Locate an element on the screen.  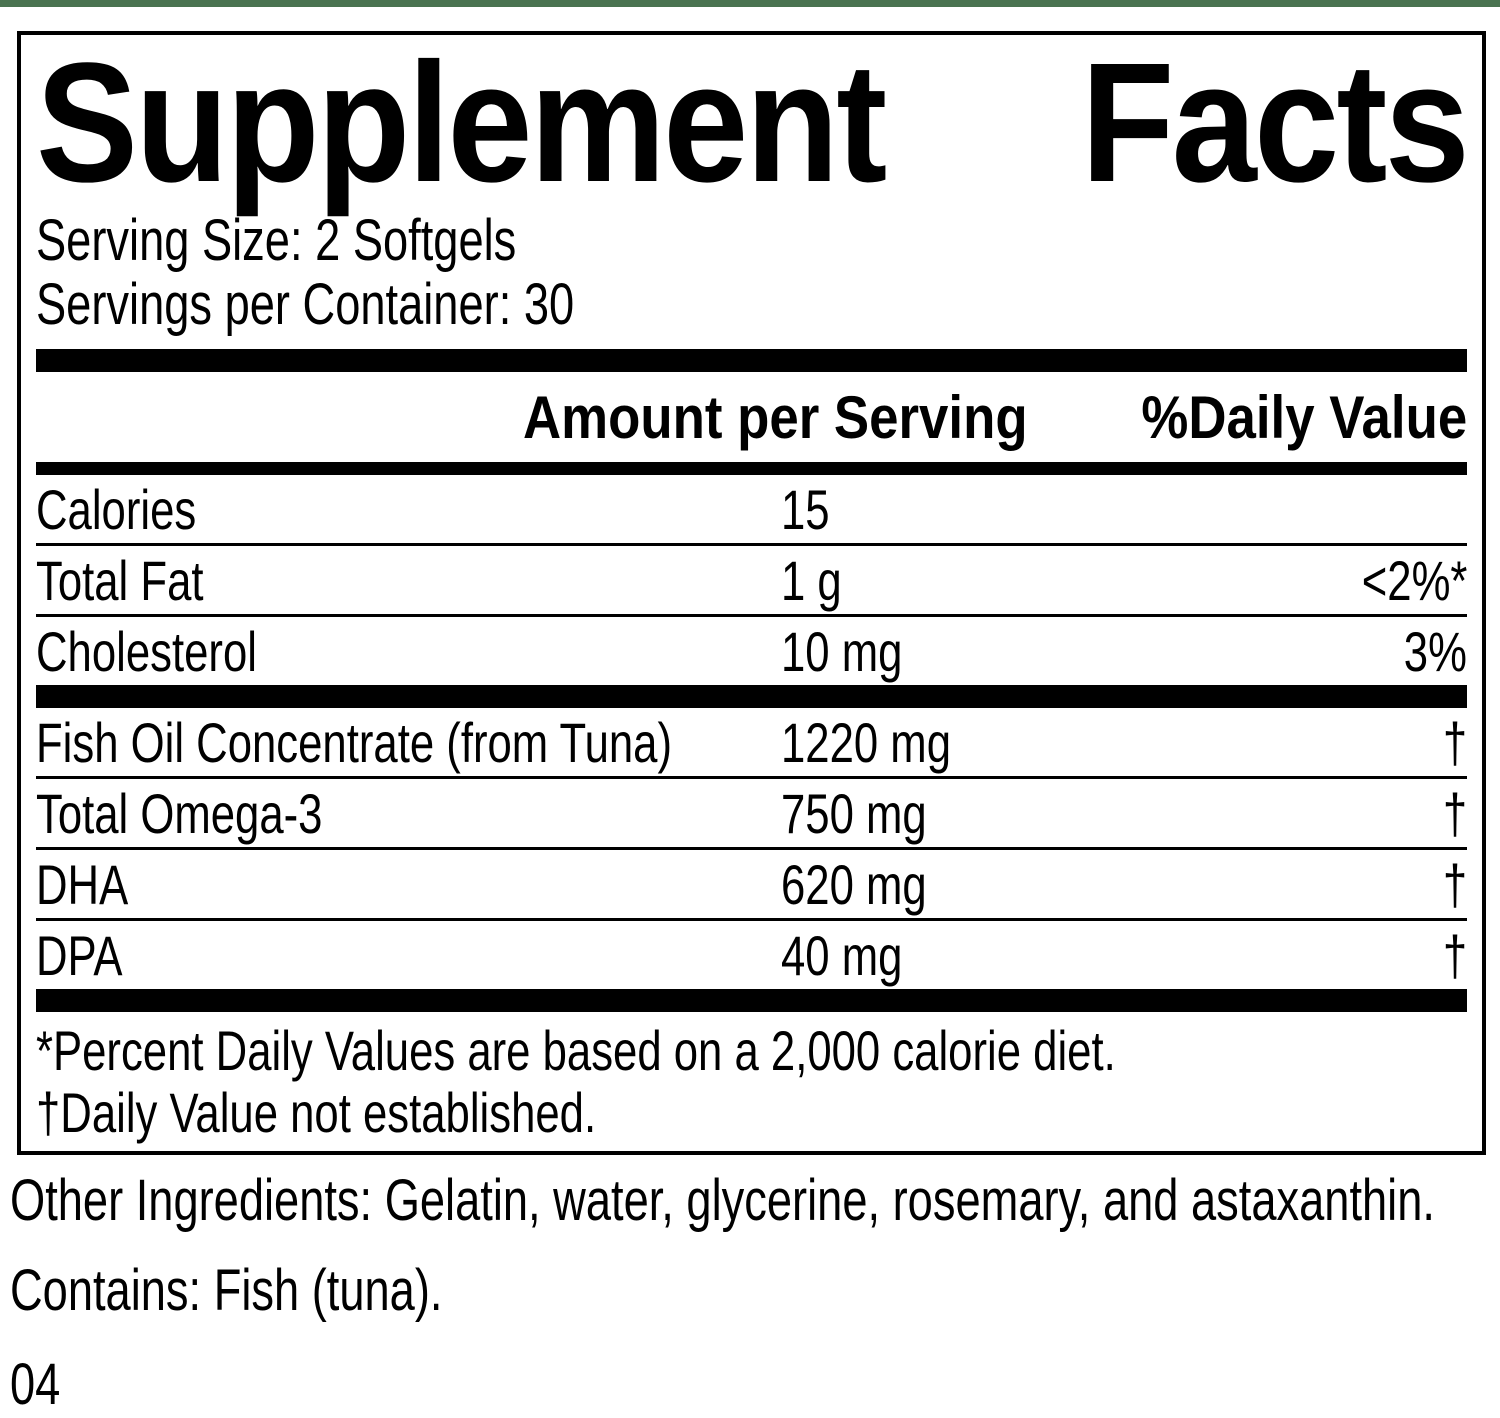
row-label: Cholesterol is located at coordinates (146, 651).